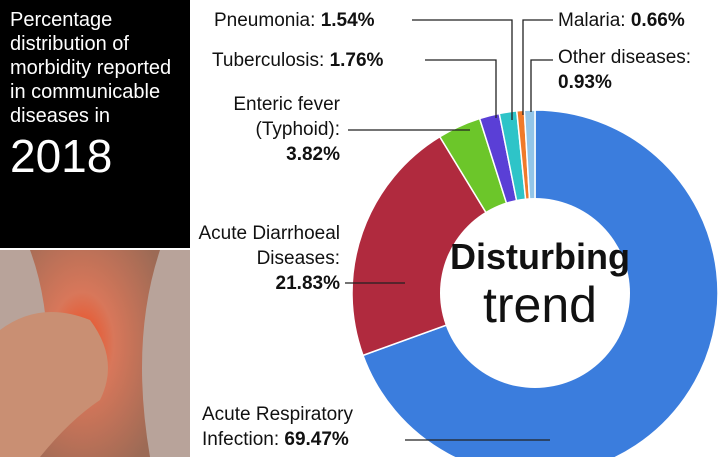 The image size is (728, 457). I want to click on value-label: 0.93%, so click(585, 82).